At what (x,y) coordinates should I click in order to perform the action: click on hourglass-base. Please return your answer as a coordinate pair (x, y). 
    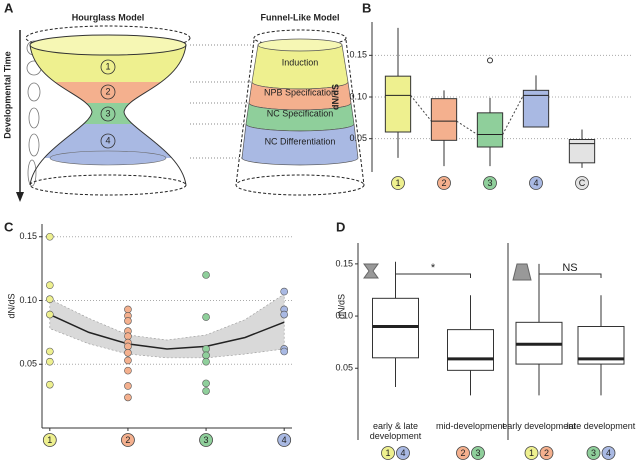
    Looking at the image, I should click on (108, 158).